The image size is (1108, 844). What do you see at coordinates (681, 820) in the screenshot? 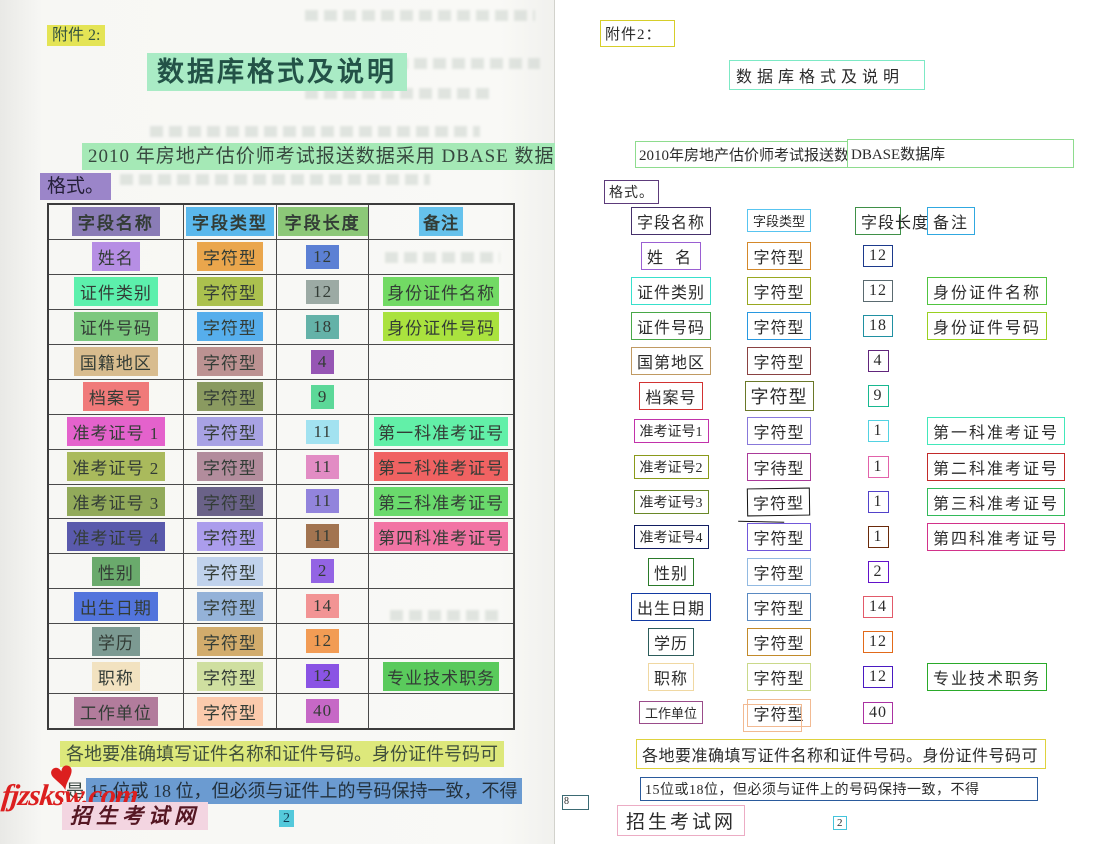
I see `ocr-watermark-name: 招生考试网` at bounding box center [681, 820].